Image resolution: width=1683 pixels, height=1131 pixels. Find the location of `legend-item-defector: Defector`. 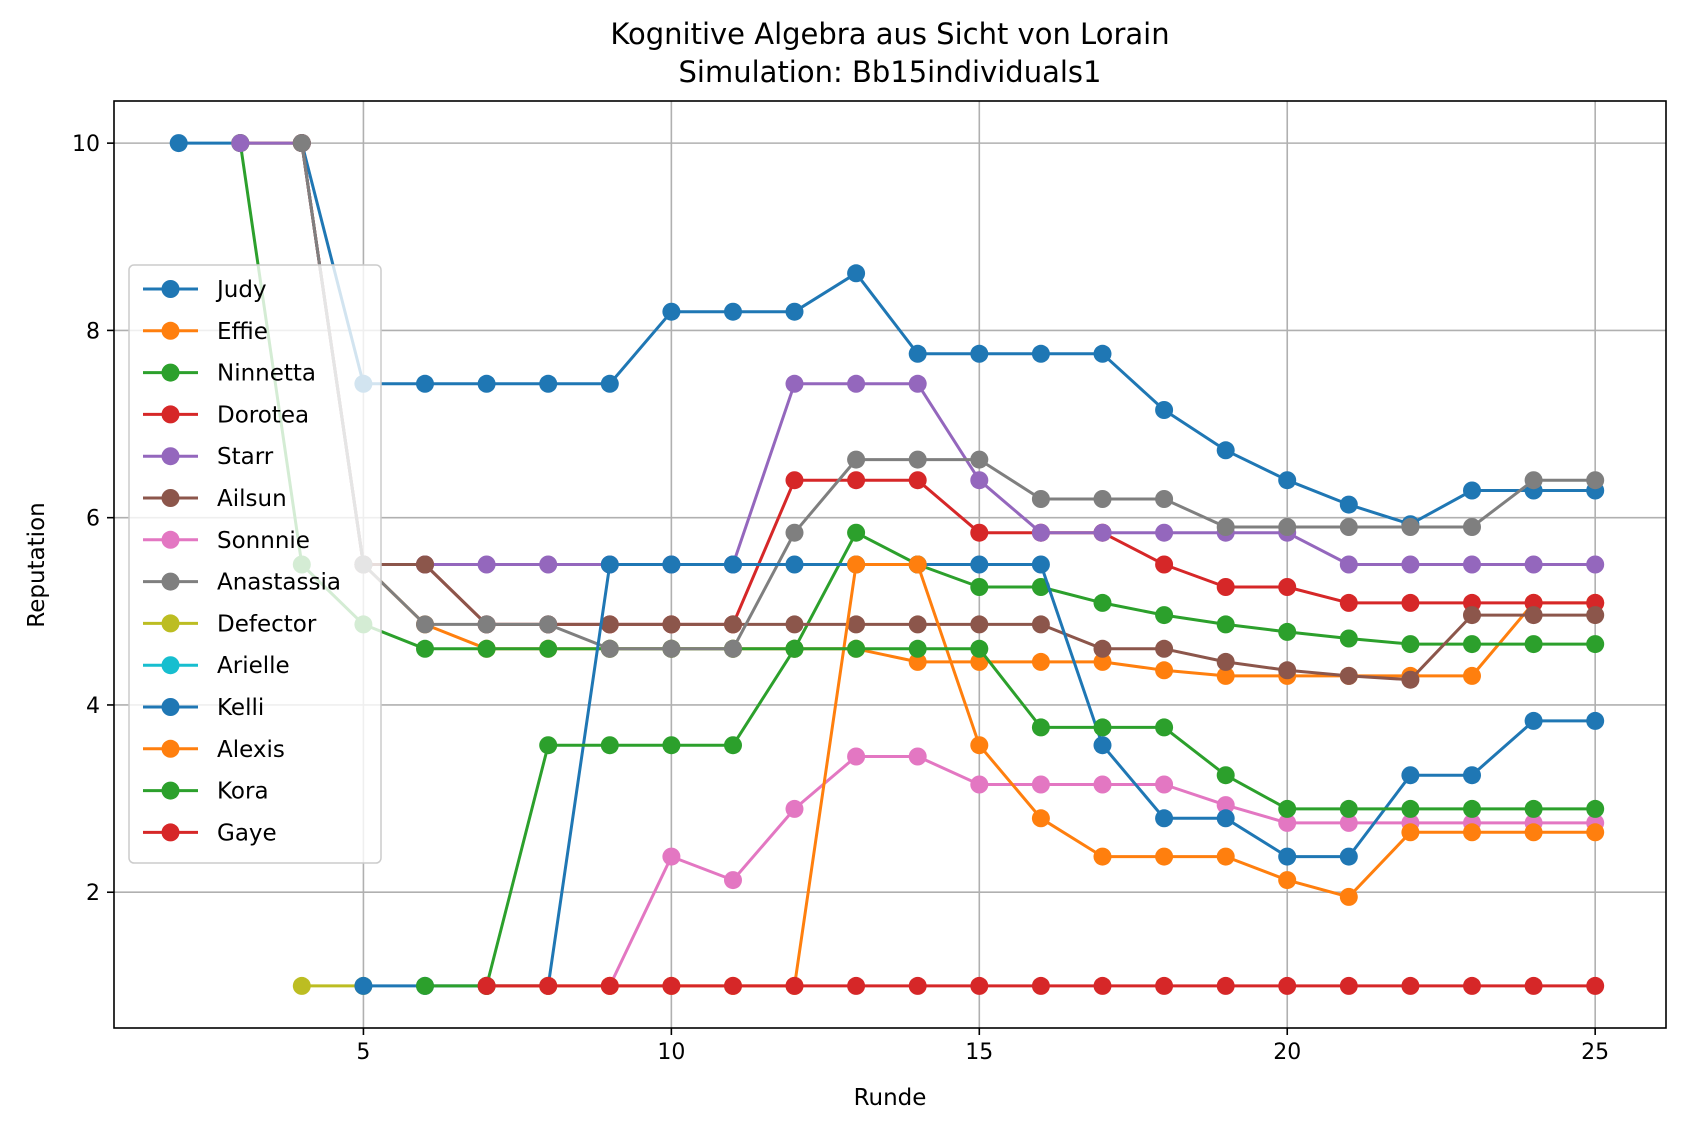

legend-item-defector: Defector is located at coordinates (230, 624).